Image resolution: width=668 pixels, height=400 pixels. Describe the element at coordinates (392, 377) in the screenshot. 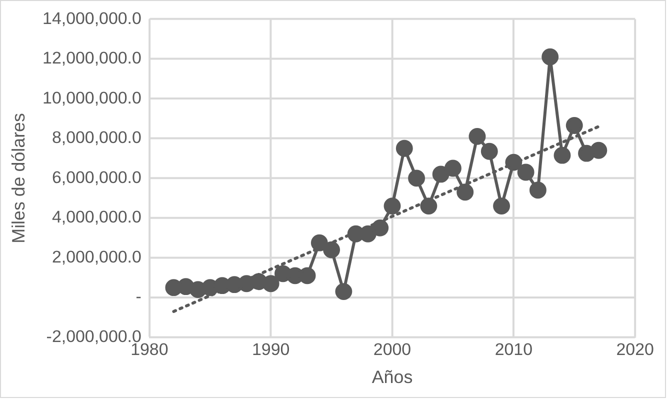

I see `x-axis-title: Años` at that location.